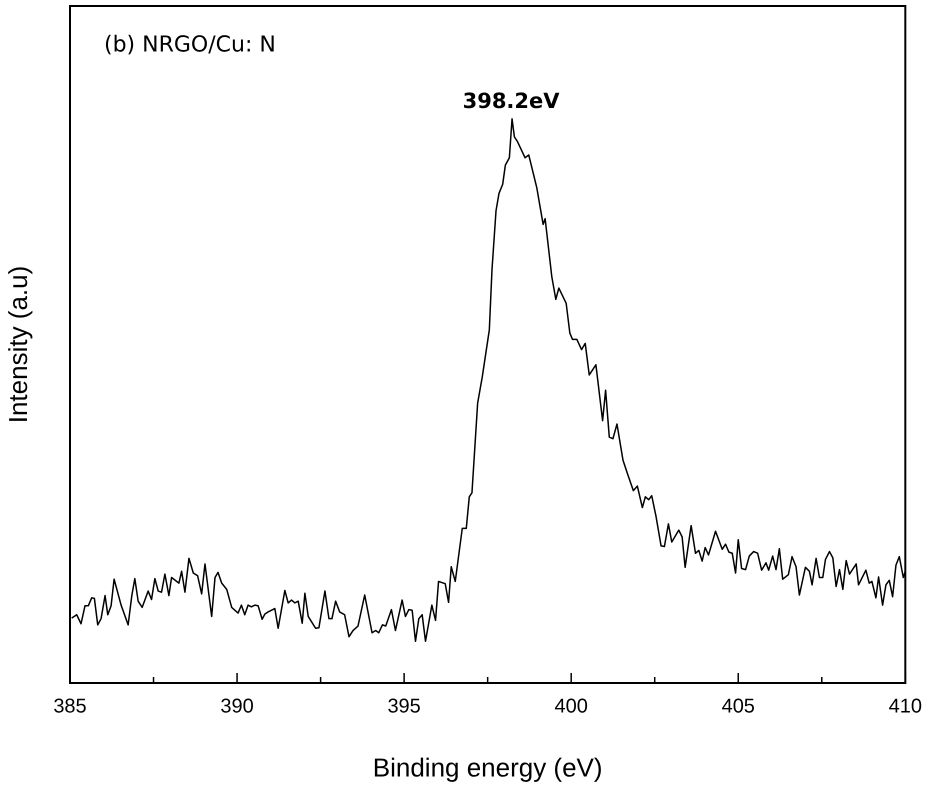 The width and height of the screenshot is (934, 797). What do you see at coordinates (571, 707) in the screenshot?
I see `x-tick-label: 400` at bounding box center [571, 707].